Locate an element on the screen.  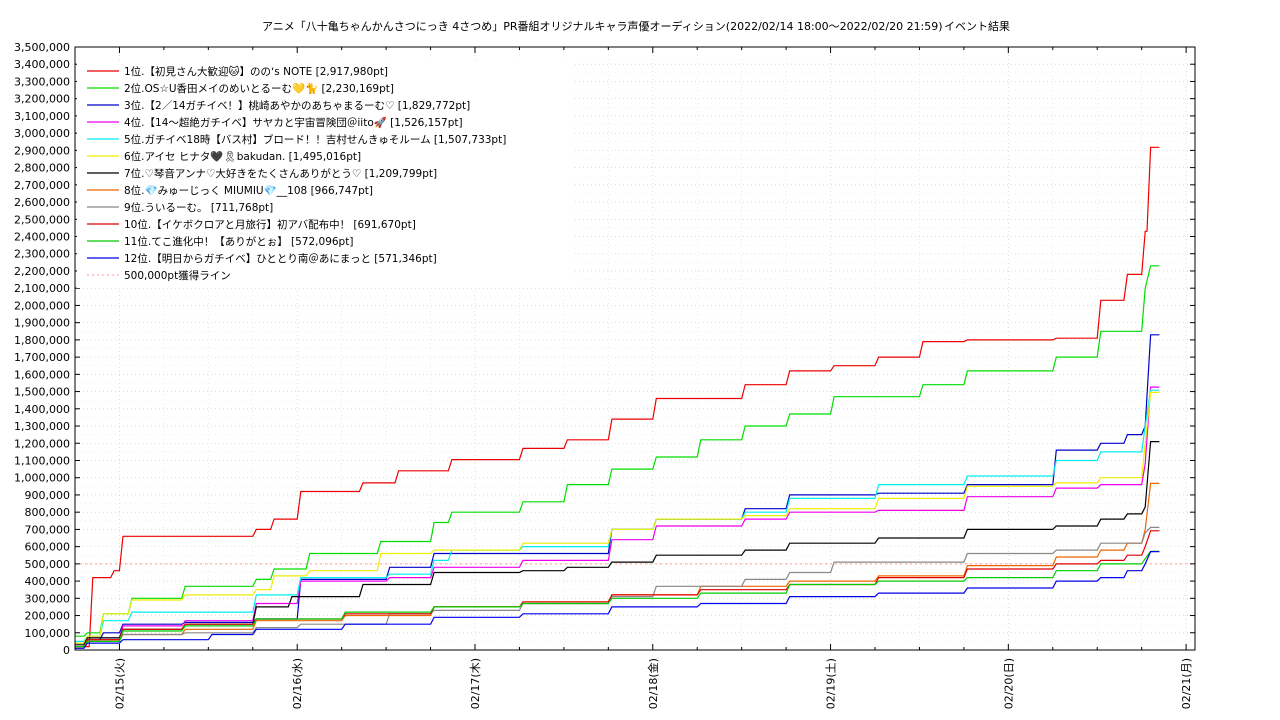
y-tick-label: 300,000 is located at coordinates (48, 598).